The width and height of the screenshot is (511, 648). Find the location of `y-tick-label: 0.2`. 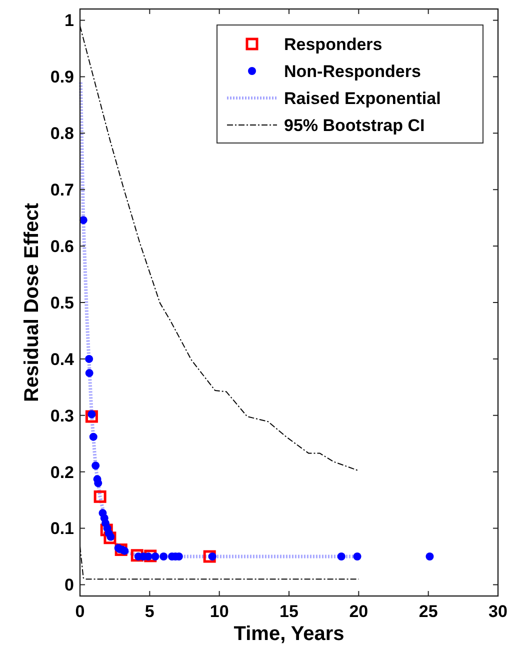

y-tick-label: 0.2 is located at coordinates (62, 472).